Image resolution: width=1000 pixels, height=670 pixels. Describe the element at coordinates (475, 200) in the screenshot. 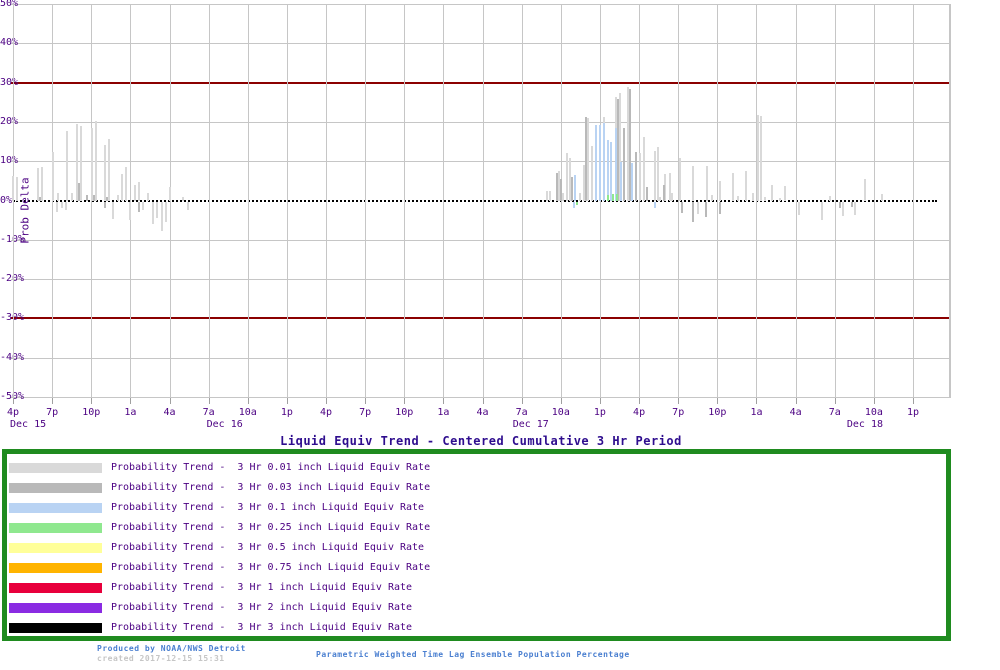

I see `zero-reference-line` at that location.